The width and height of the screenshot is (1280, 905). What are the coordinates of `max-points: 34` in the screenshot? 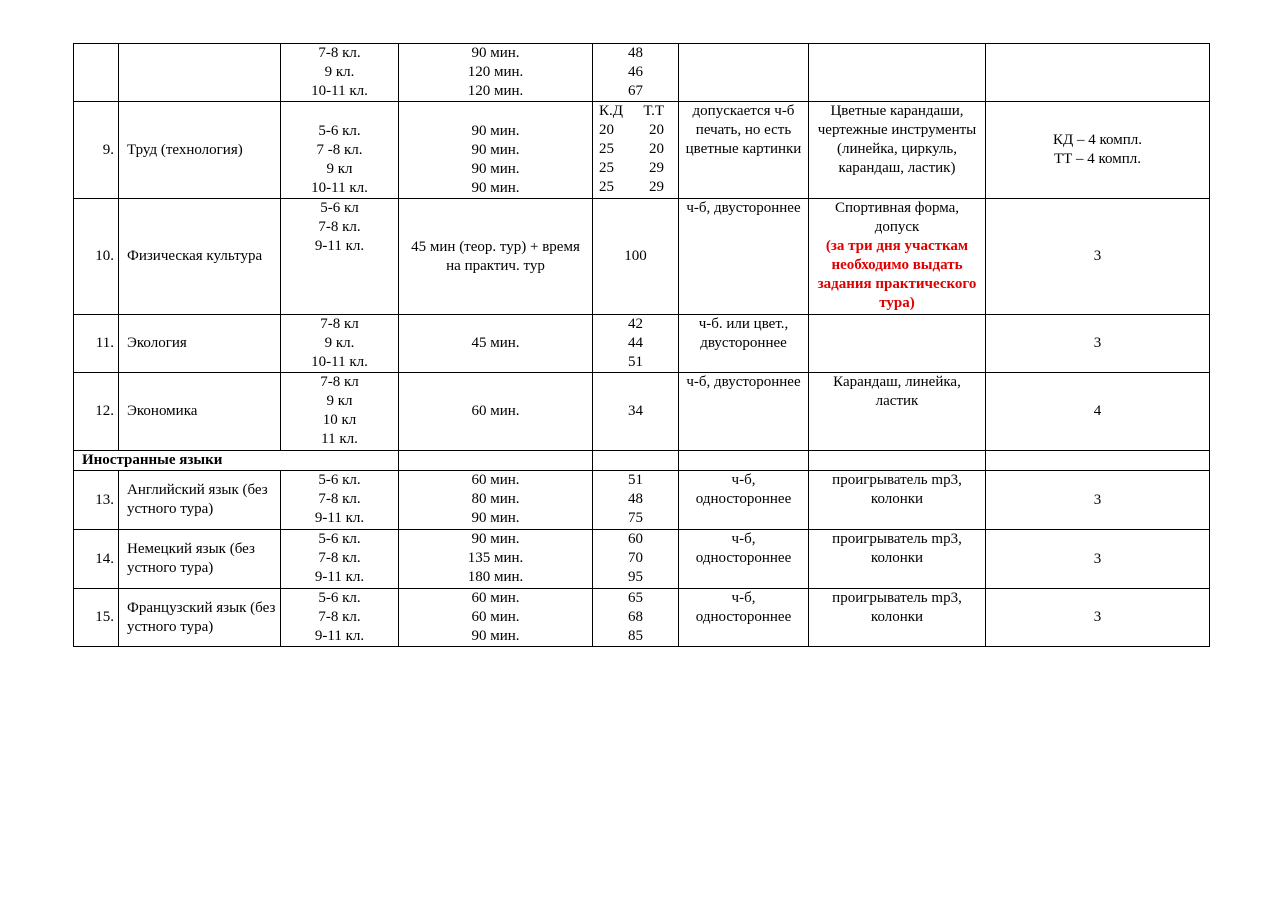 It's located at (635, 411).